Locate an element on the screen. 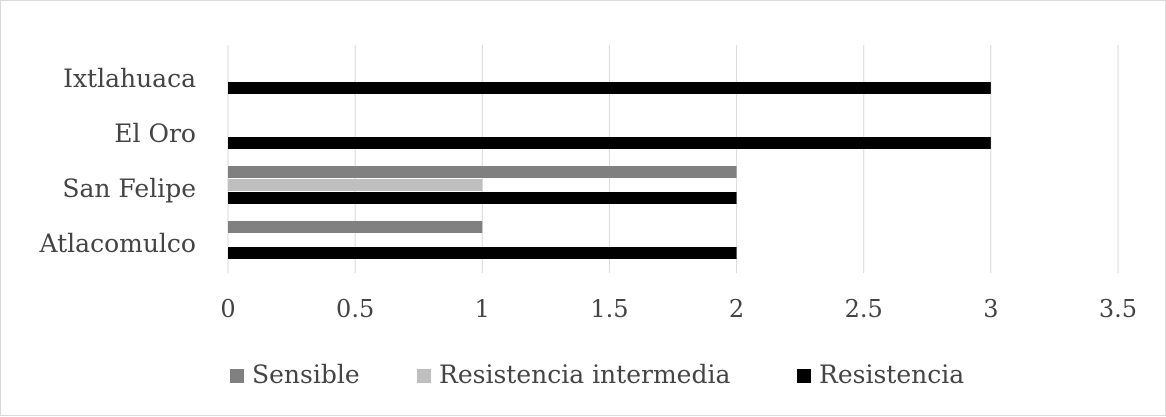 Image resolution: width=1166 pixels, height=417 pixels. x-tick-label: 1 is located at coordinates (482, 309).